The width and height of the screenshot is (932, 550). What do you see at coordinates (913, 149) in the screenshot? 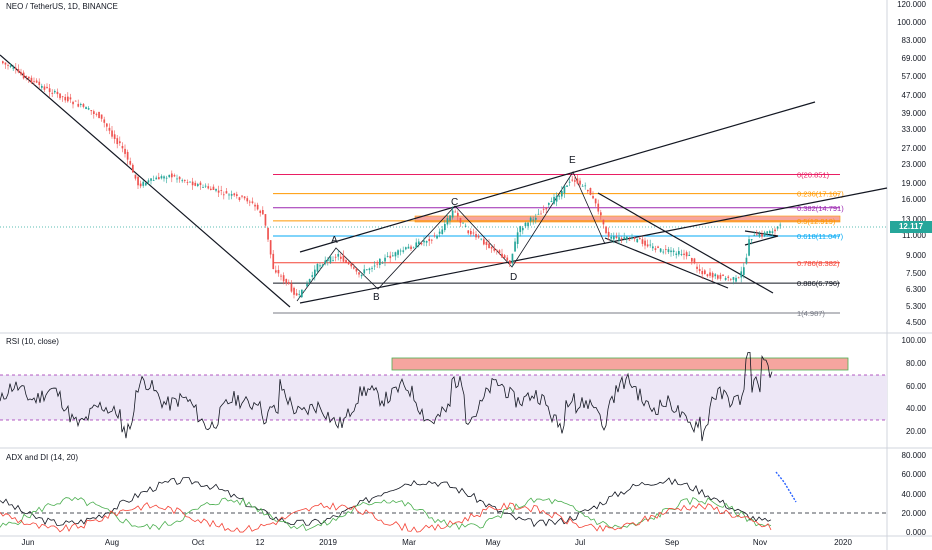
I see `price-tick-label: 27.000` at bounding box center [913, 149].